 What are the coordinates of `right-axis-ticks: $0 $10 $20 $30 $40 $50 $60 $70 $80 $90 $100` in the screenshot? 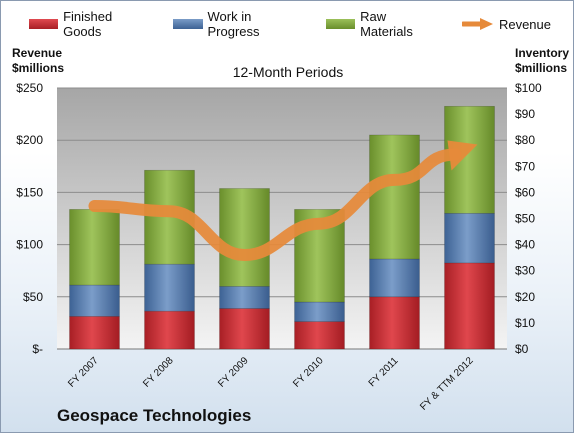 It's located at (528, 218).